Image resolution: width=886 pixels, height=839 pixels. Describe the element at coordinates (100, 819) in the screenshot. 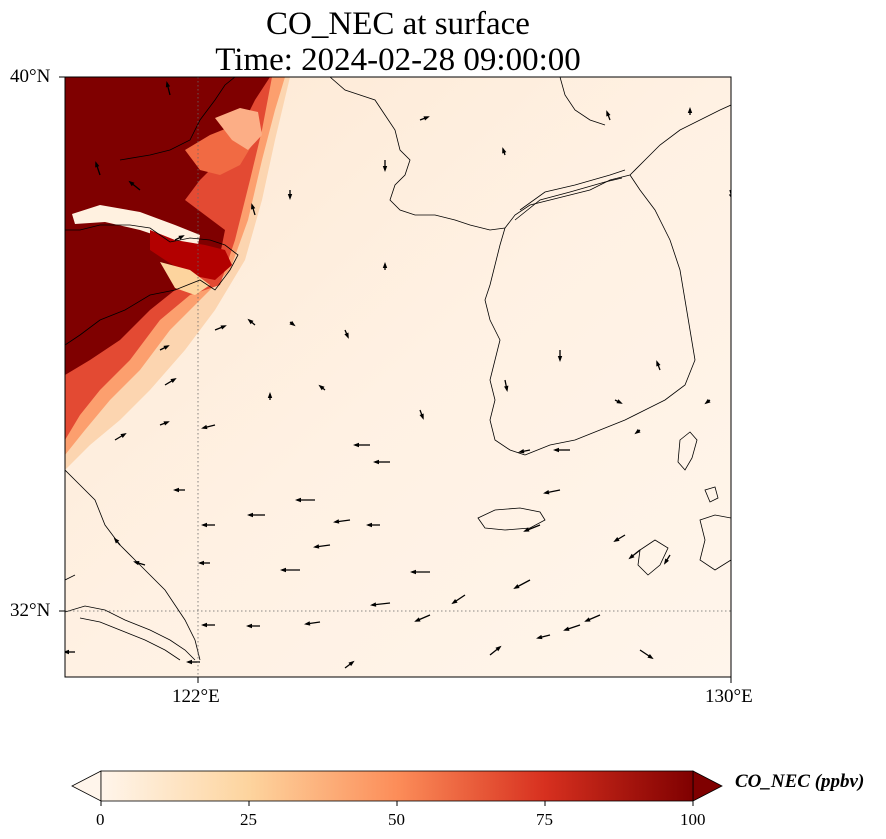

I see `colorbar-tick-0: 0` at that location.